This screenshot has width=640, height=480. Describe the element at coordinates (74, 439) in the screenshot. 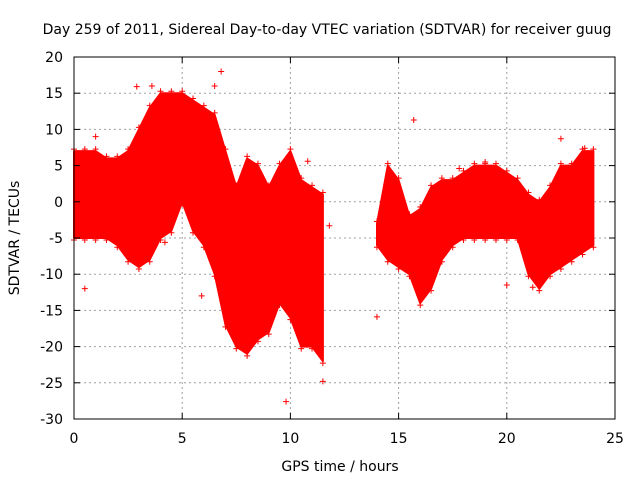

I see `x-tick-label: 0` at that location.